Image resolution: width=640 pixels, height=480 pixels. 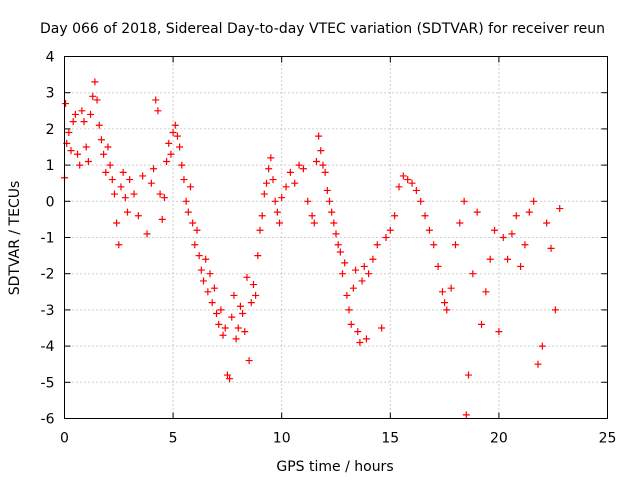 What do you see at coordinates (334, 467) in the screenshot?
I see `x-axis-title: GPS time / hours` at bounding box center [334, 467].